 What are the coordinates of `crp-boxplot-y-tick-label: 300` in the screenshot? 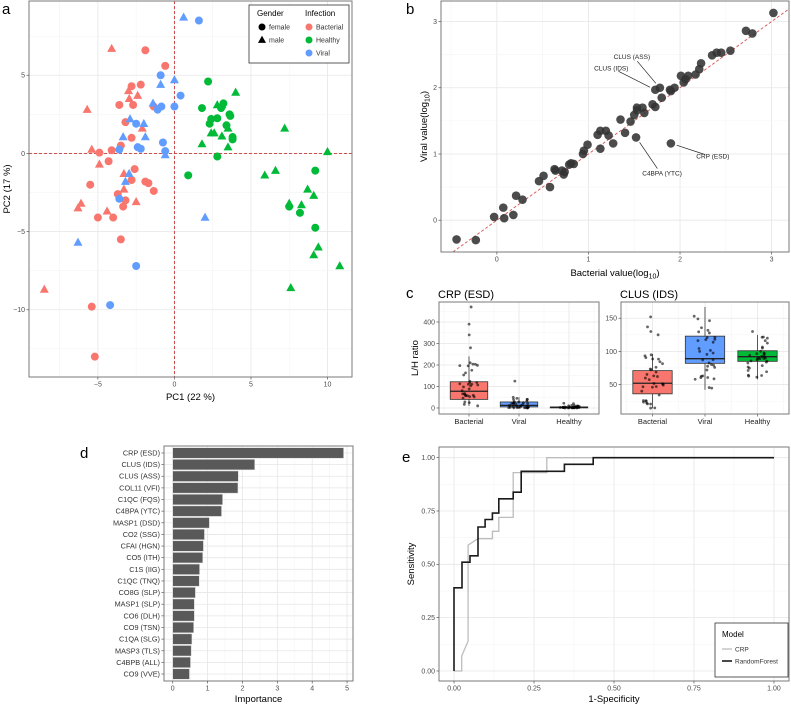 It's located at (429, 344).